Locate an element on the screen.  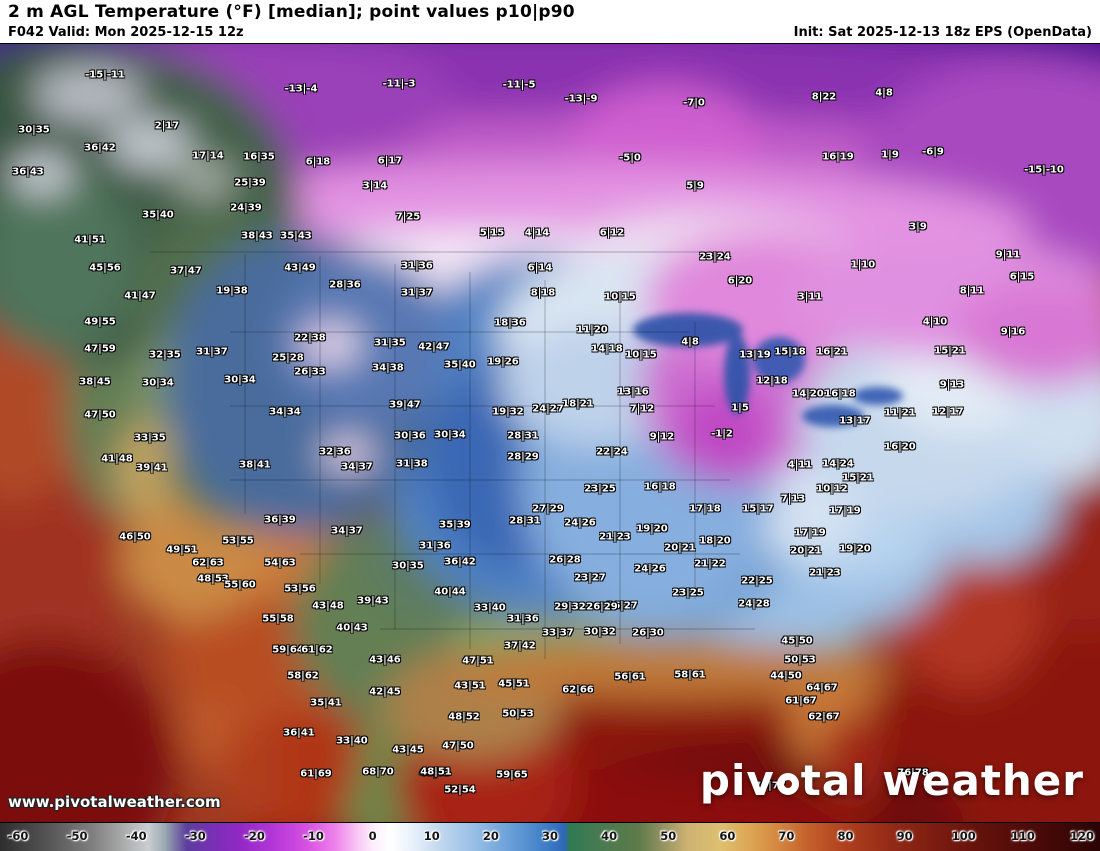
logo-text-post: tal weather is located at coordinates (942, 780).